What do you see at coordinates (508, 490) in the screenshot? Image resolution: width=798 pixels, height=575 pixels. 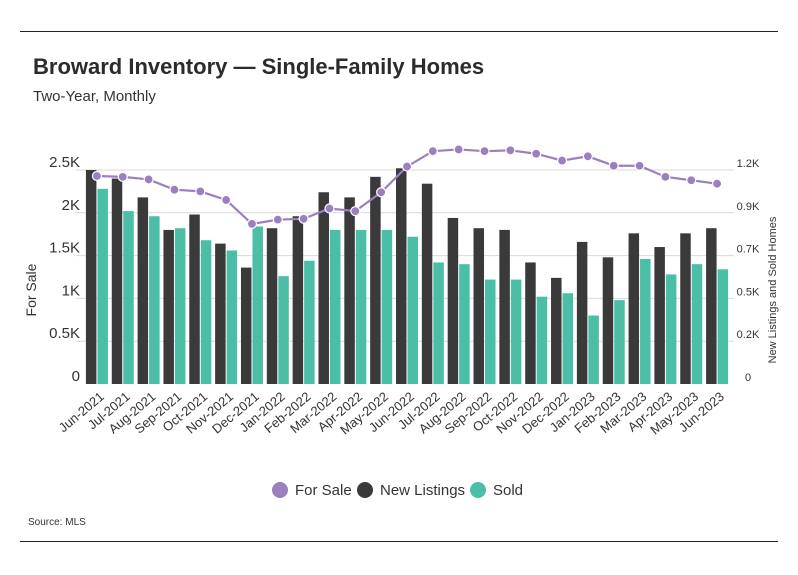 I see `legend-label: Sold` at bounding box center [508, 490].